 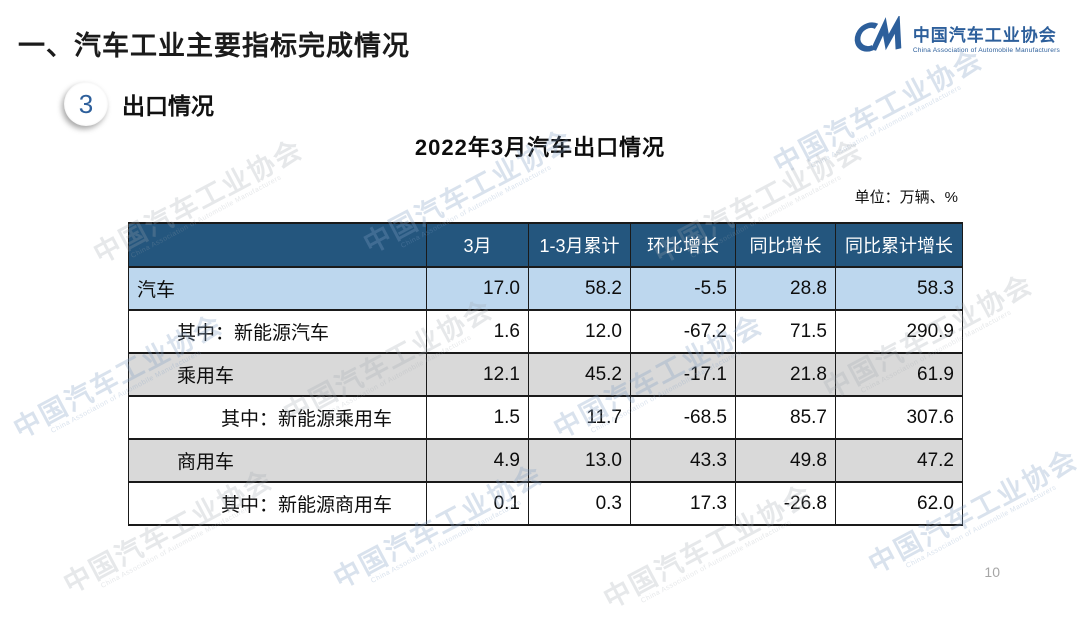 I want to click on data-cell: 28.8, so click(x=785, y=288).